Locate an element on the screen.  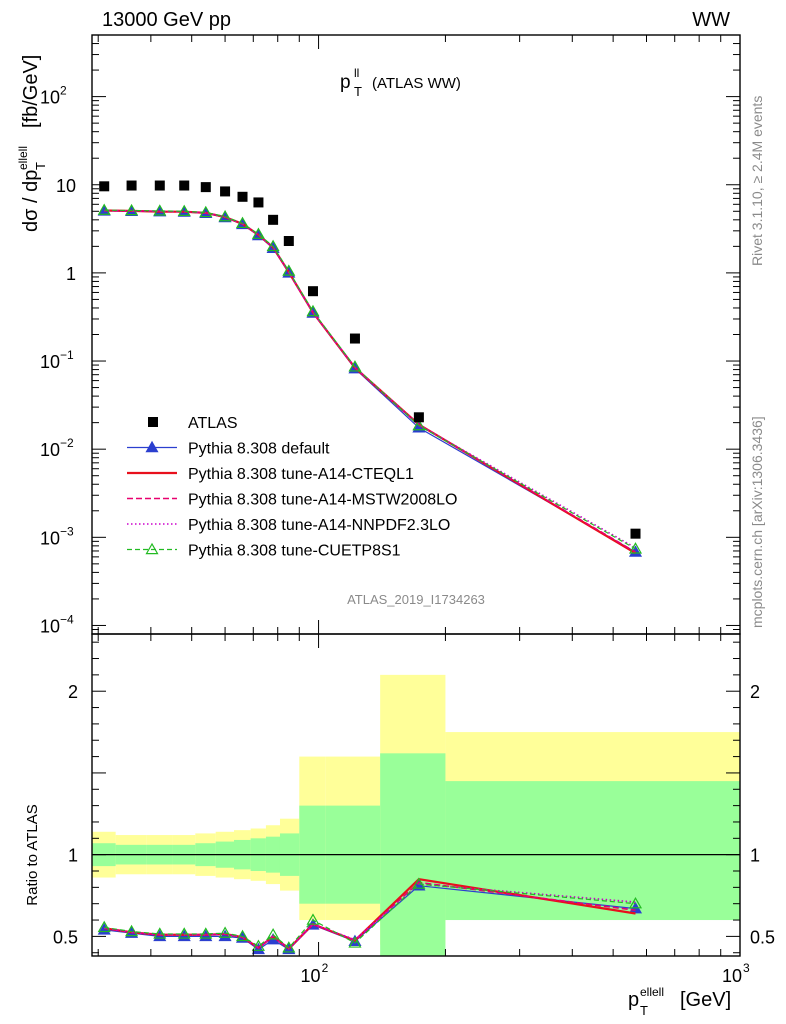
process-label: WW is located at coordinates (711, 20).